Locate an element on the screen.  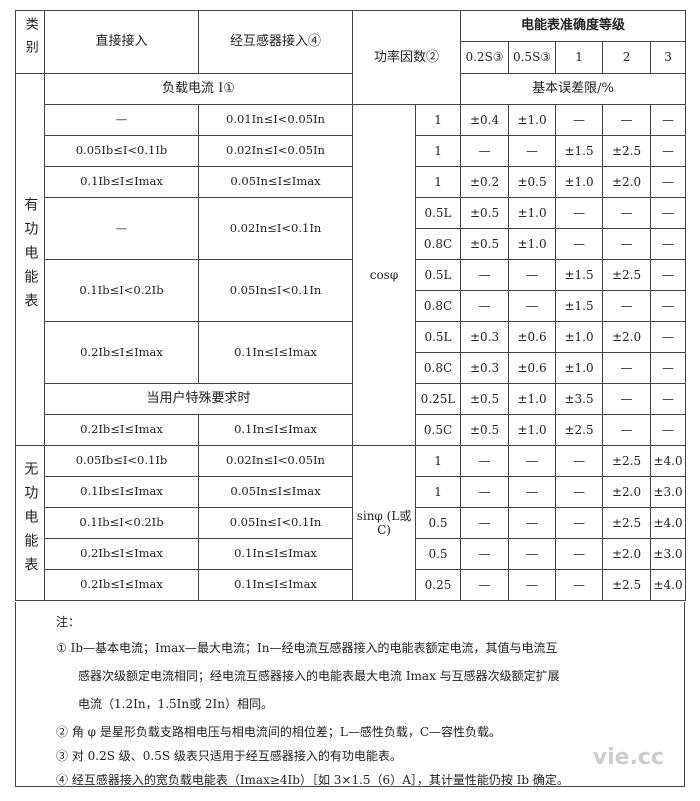
header-category-cell: 类别 is located at coordinates (30, 42).